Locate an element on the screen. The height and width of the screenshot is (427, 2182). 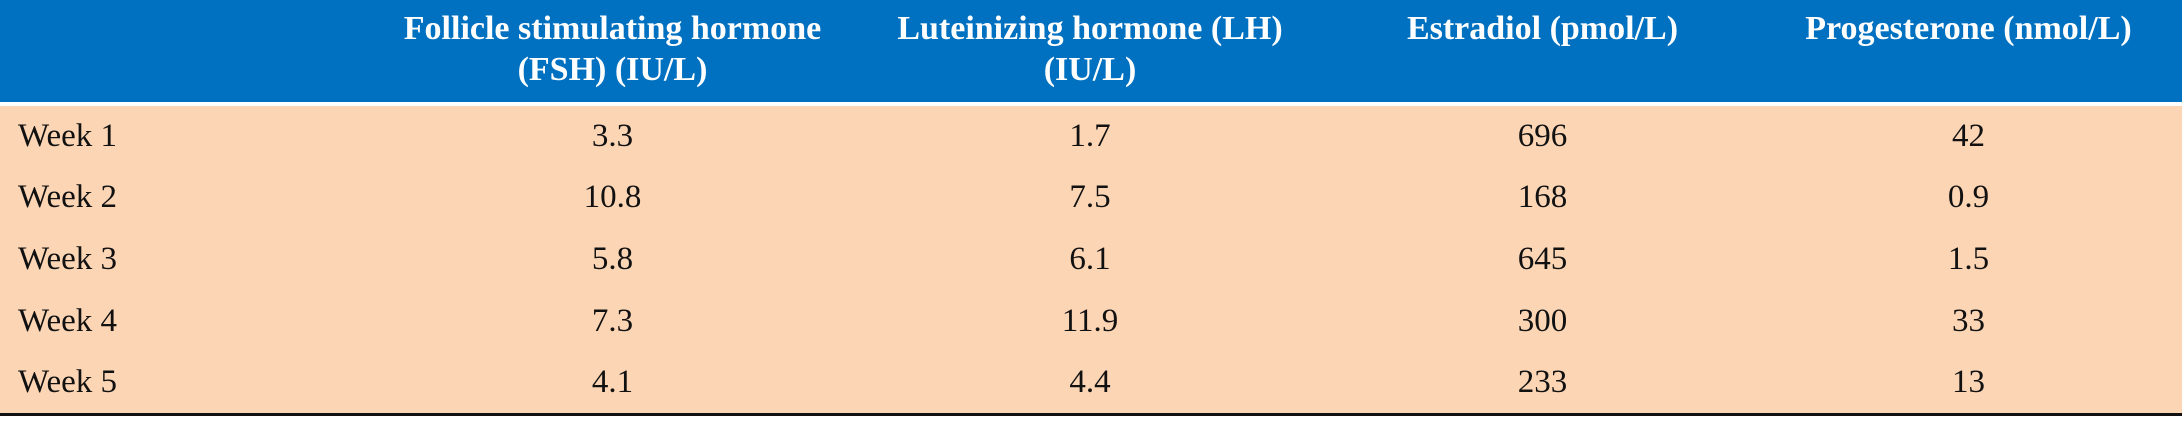
column-header: Progesterone (nmol/L) is located at coordinates (1968, 53).